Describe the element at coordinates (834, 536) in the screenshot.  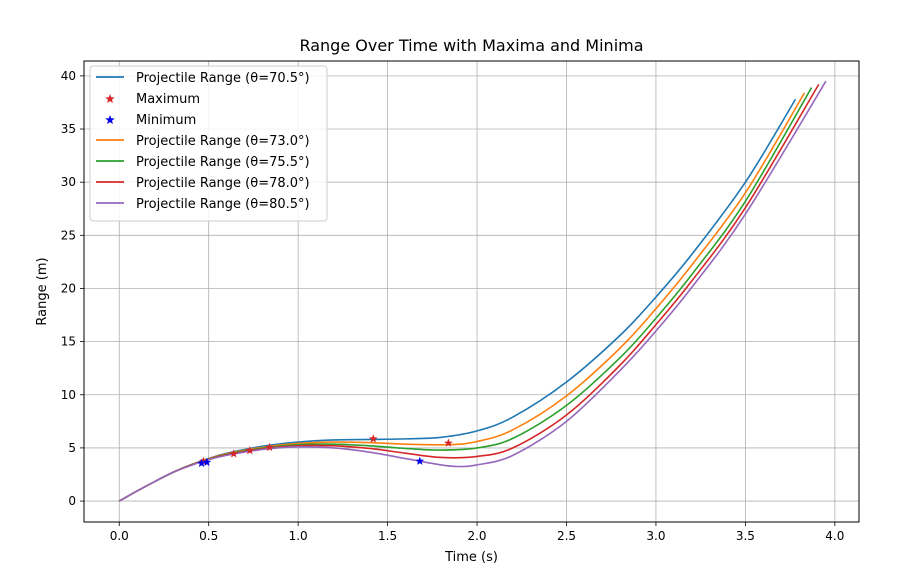
I see `x-tick-label: 4.0` at that location.